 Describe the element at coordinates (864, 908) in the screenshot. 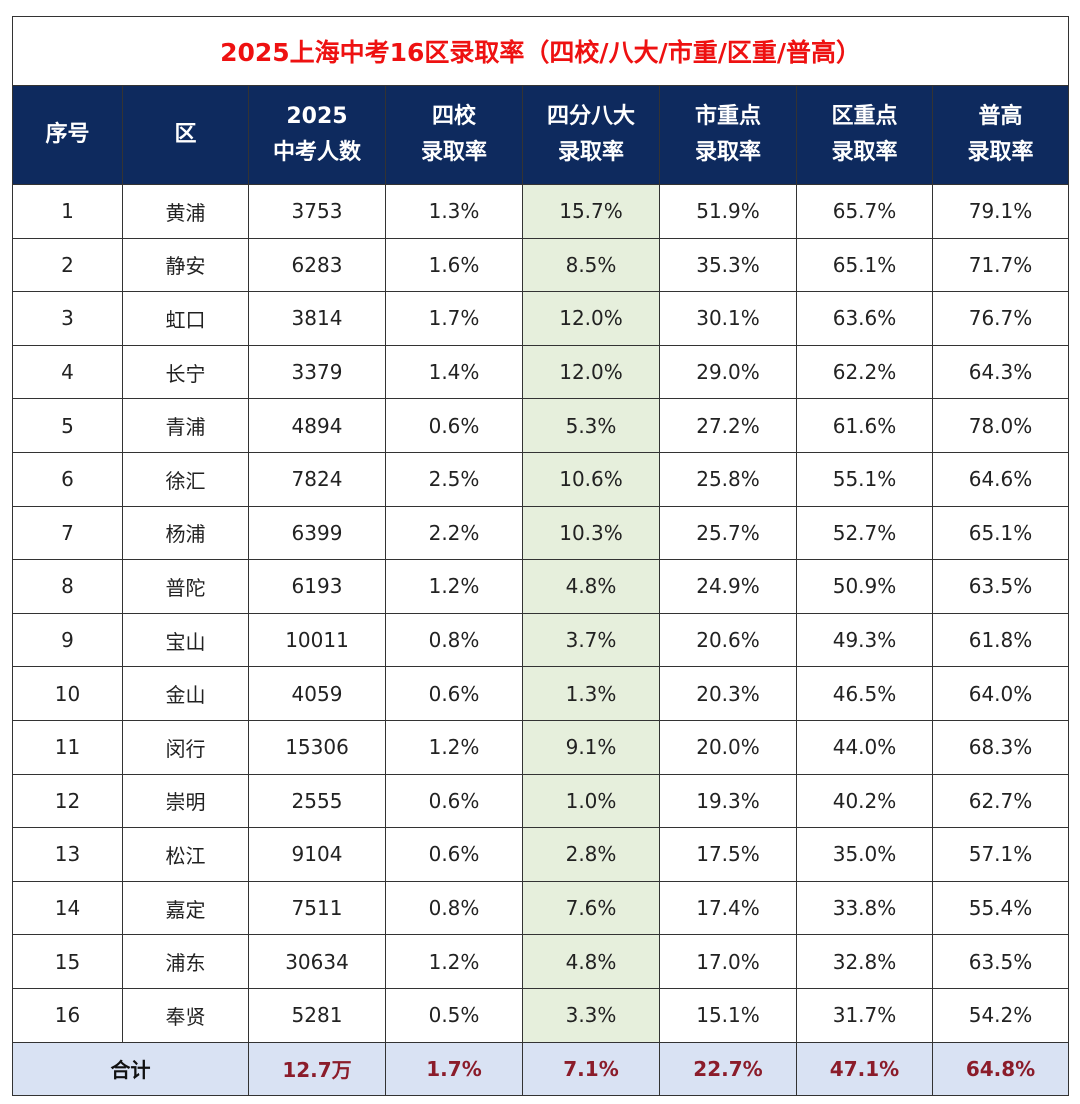

I see `cell-district_key: 33.8%` at that location.